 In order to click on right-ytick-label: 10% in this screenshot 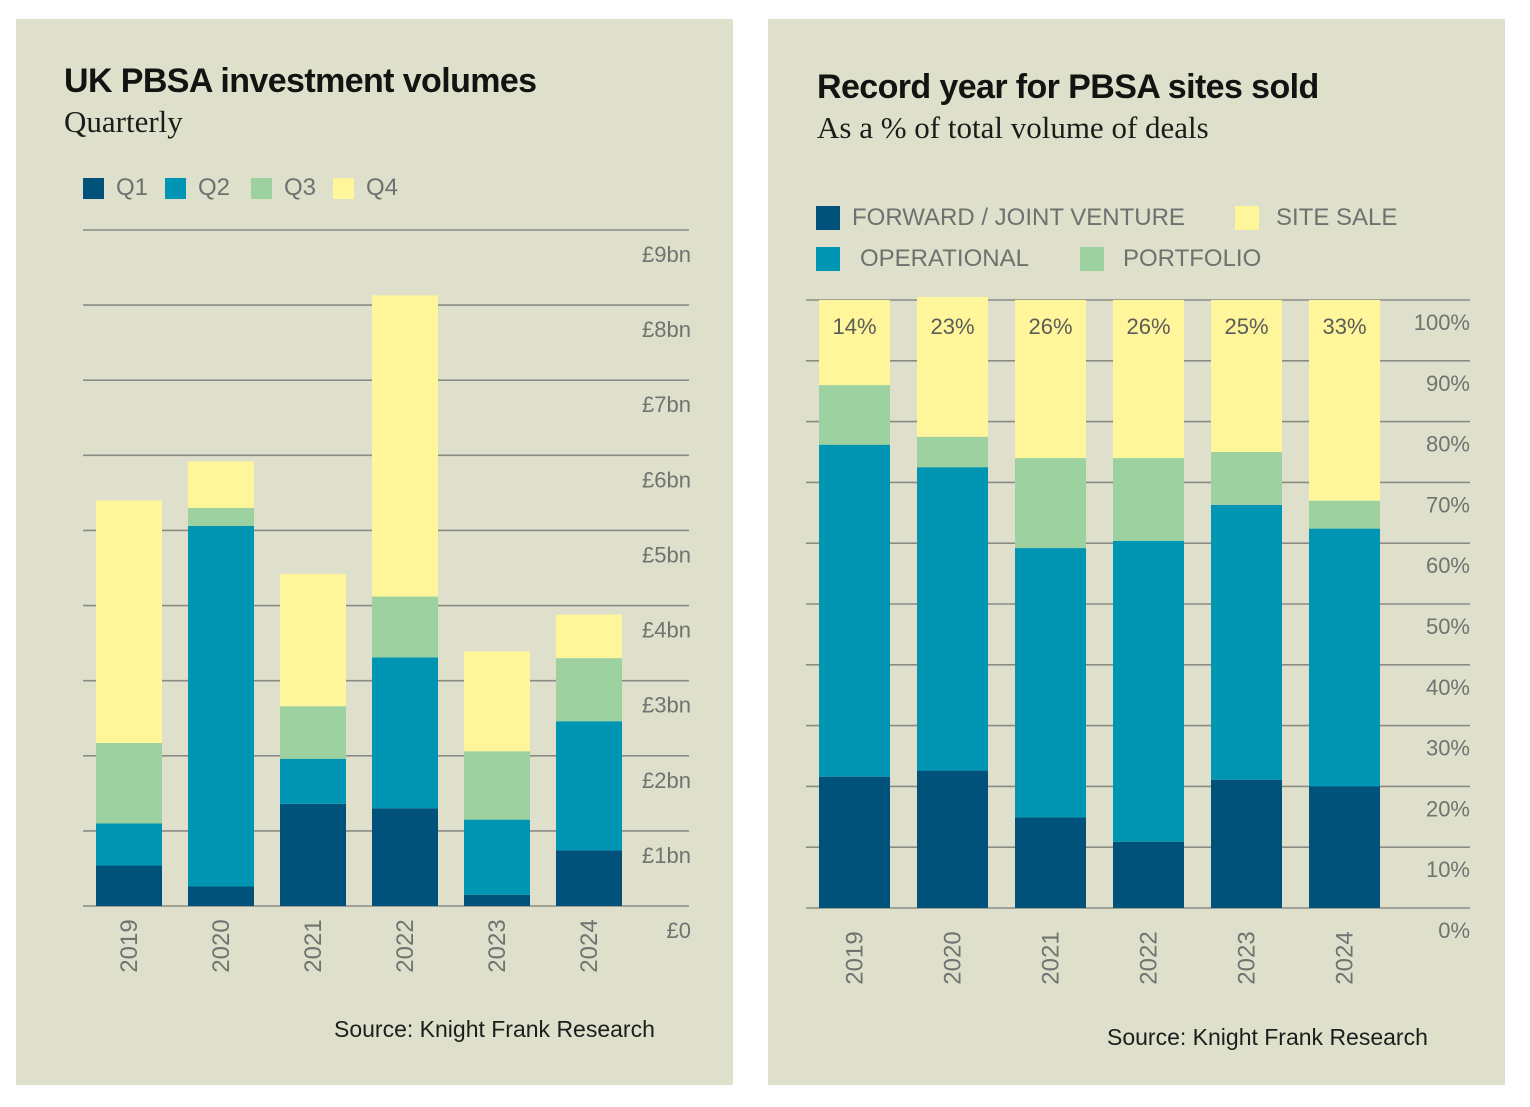, I will do `click(1448, 869)`.